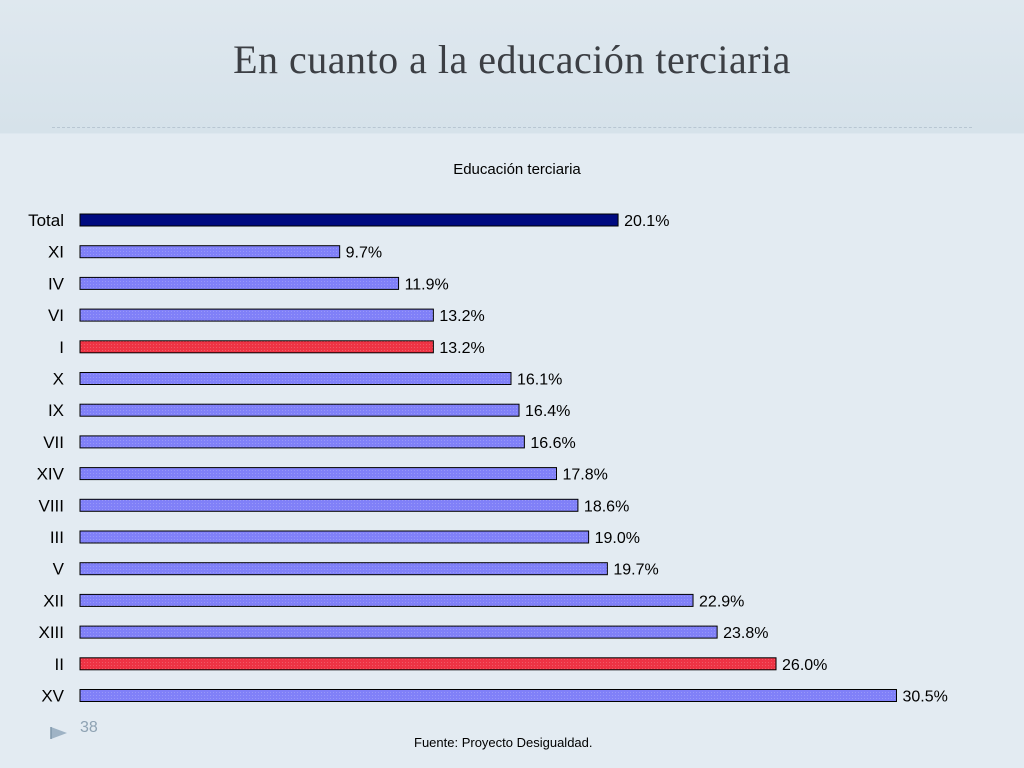  I want to click on data-label: 17.8%, so click(585, 475).